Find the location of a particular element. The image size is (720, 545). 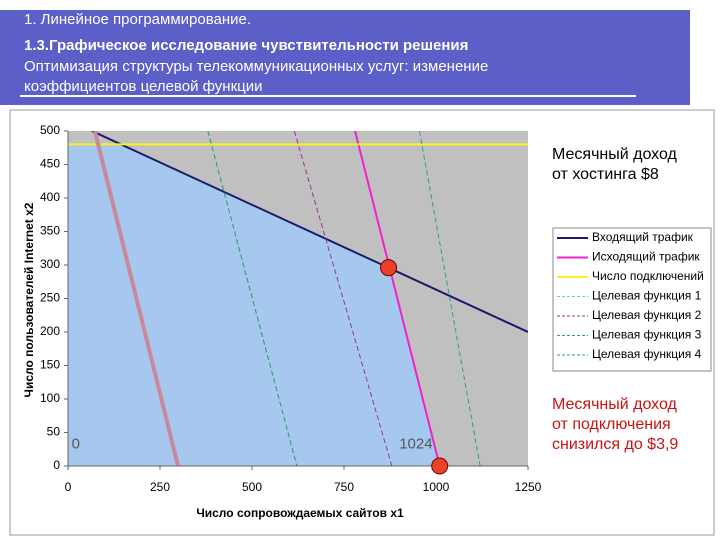

y-tick-label: 50 is located at coordinates (54, 432).